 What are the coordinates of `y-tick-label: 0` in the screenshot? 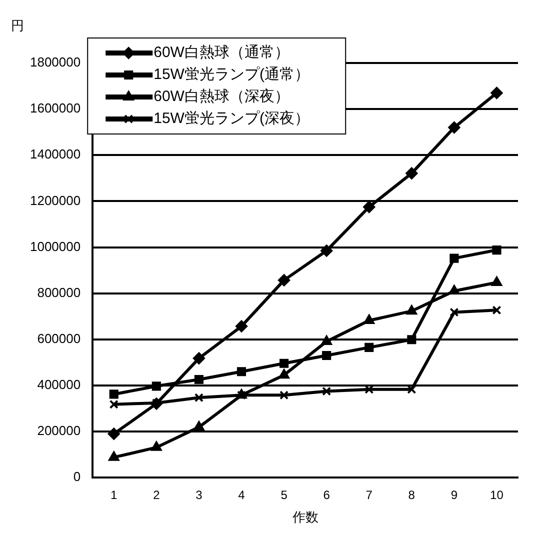 It's located at (77, 476).